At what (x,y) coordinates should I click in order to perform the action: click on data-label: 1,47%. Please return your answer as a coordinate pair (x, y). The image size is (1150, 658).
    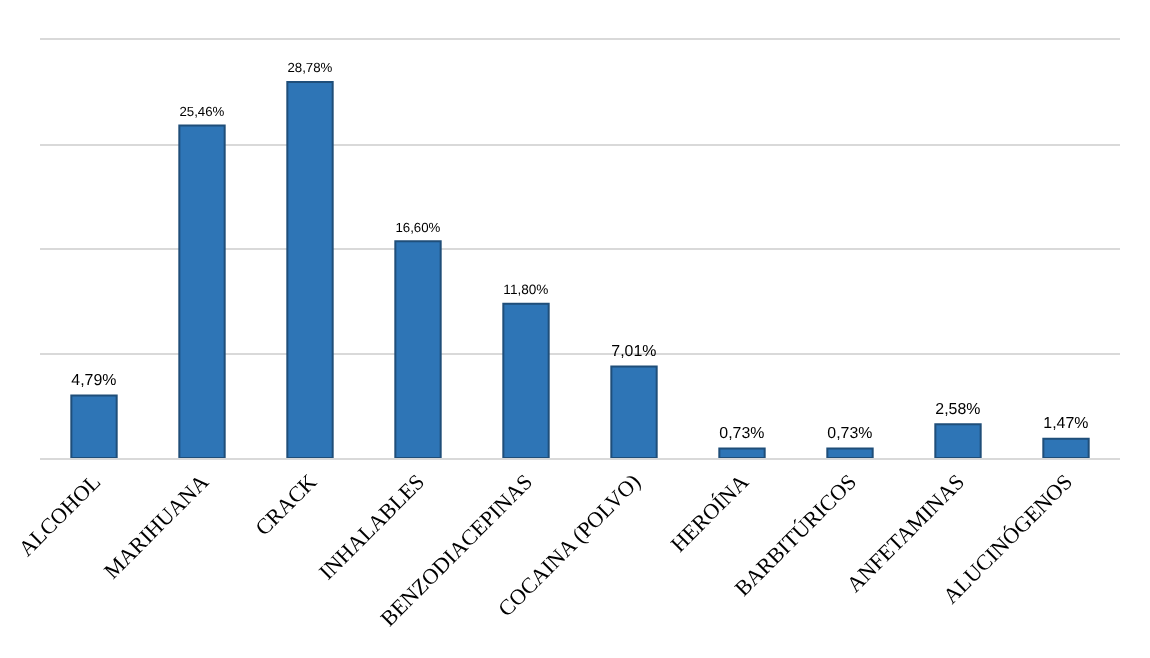
    Looking at the image, I should click on (1066, 423).